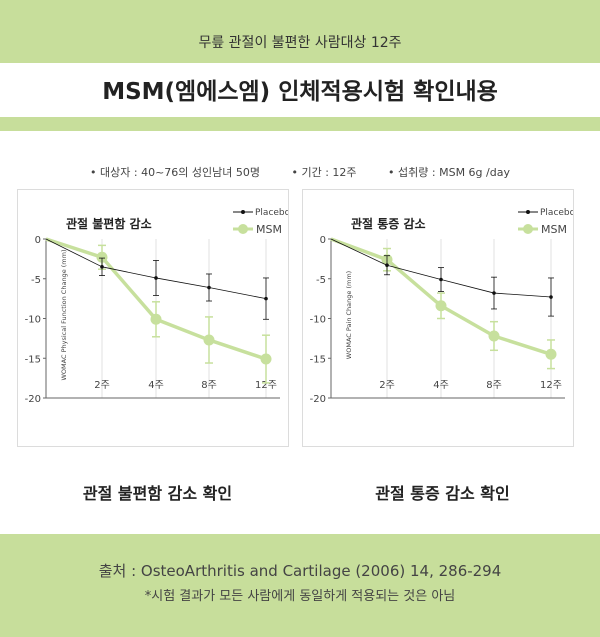 The image size is (600, 637). I want to click on y-axis-title: WOMAC Pain Change (mm), so click(349, 315).